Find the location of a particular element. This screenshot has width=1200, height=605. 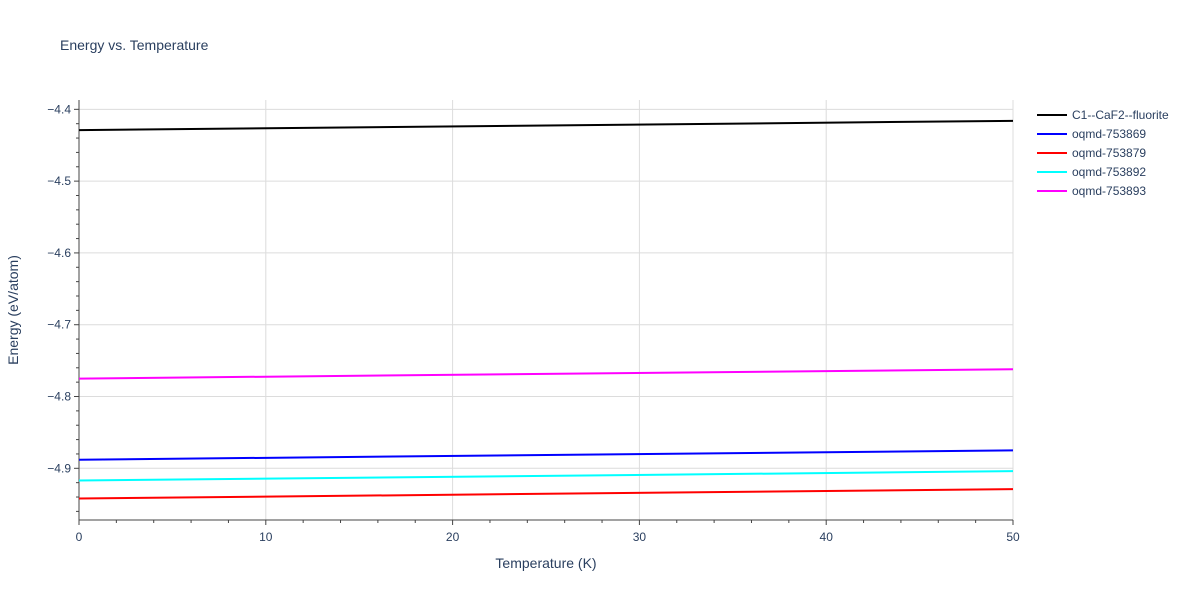

legend-label: oqmd-753893 is located at coordinates (1109, 191).